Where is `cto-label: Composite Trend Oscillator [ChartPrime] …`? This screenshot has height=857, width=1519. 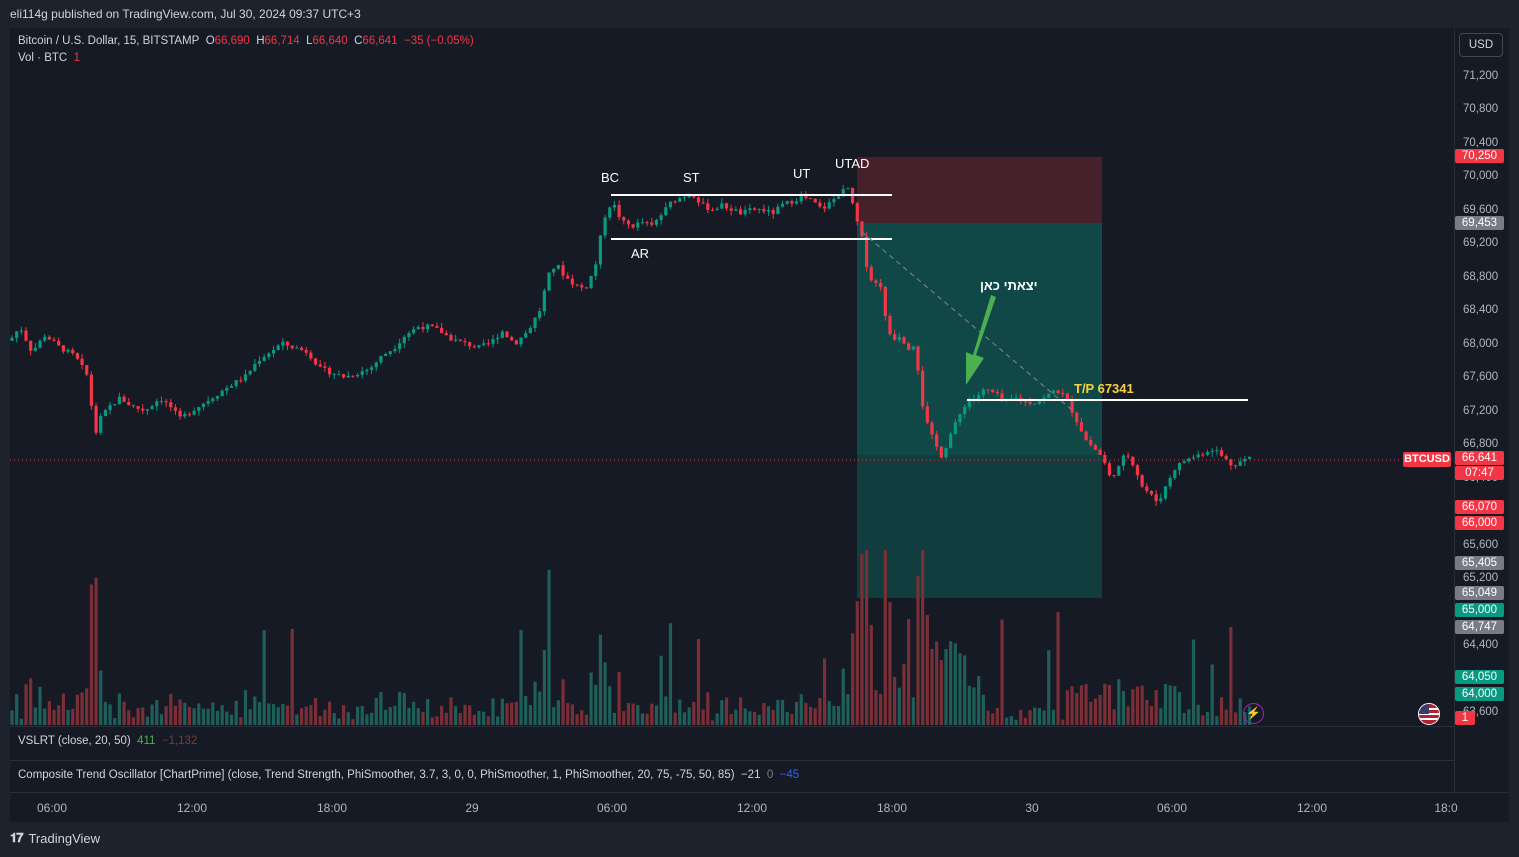 cto-label: Composite Trend Oscillator [ChartPrime] … is located at coordinates (376, 775).